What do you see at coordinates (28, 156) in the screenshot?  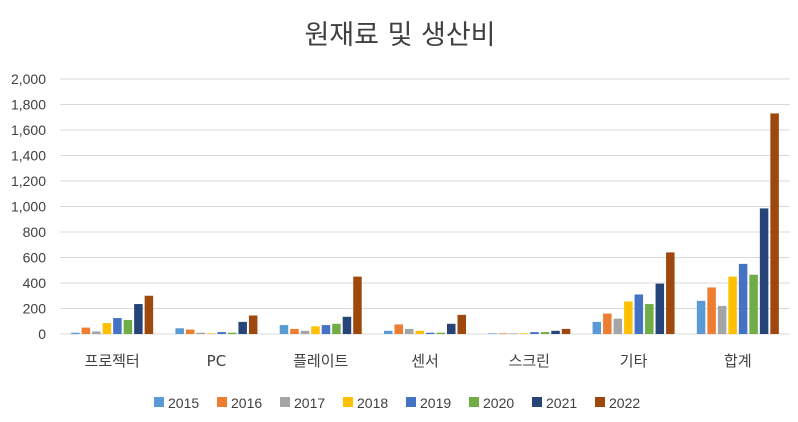 I see `y-tick-label: 1,400` at bounding box center [28, 156].